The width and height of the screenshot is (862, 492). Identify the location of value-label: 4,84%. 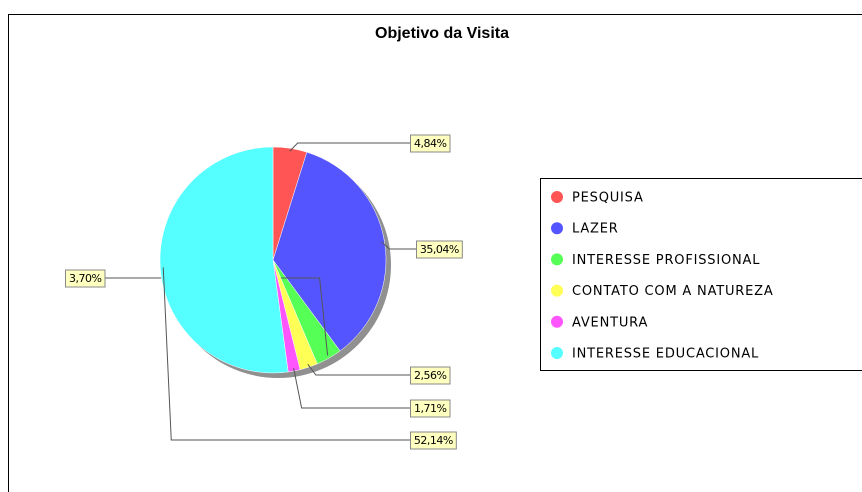
(430, 143).